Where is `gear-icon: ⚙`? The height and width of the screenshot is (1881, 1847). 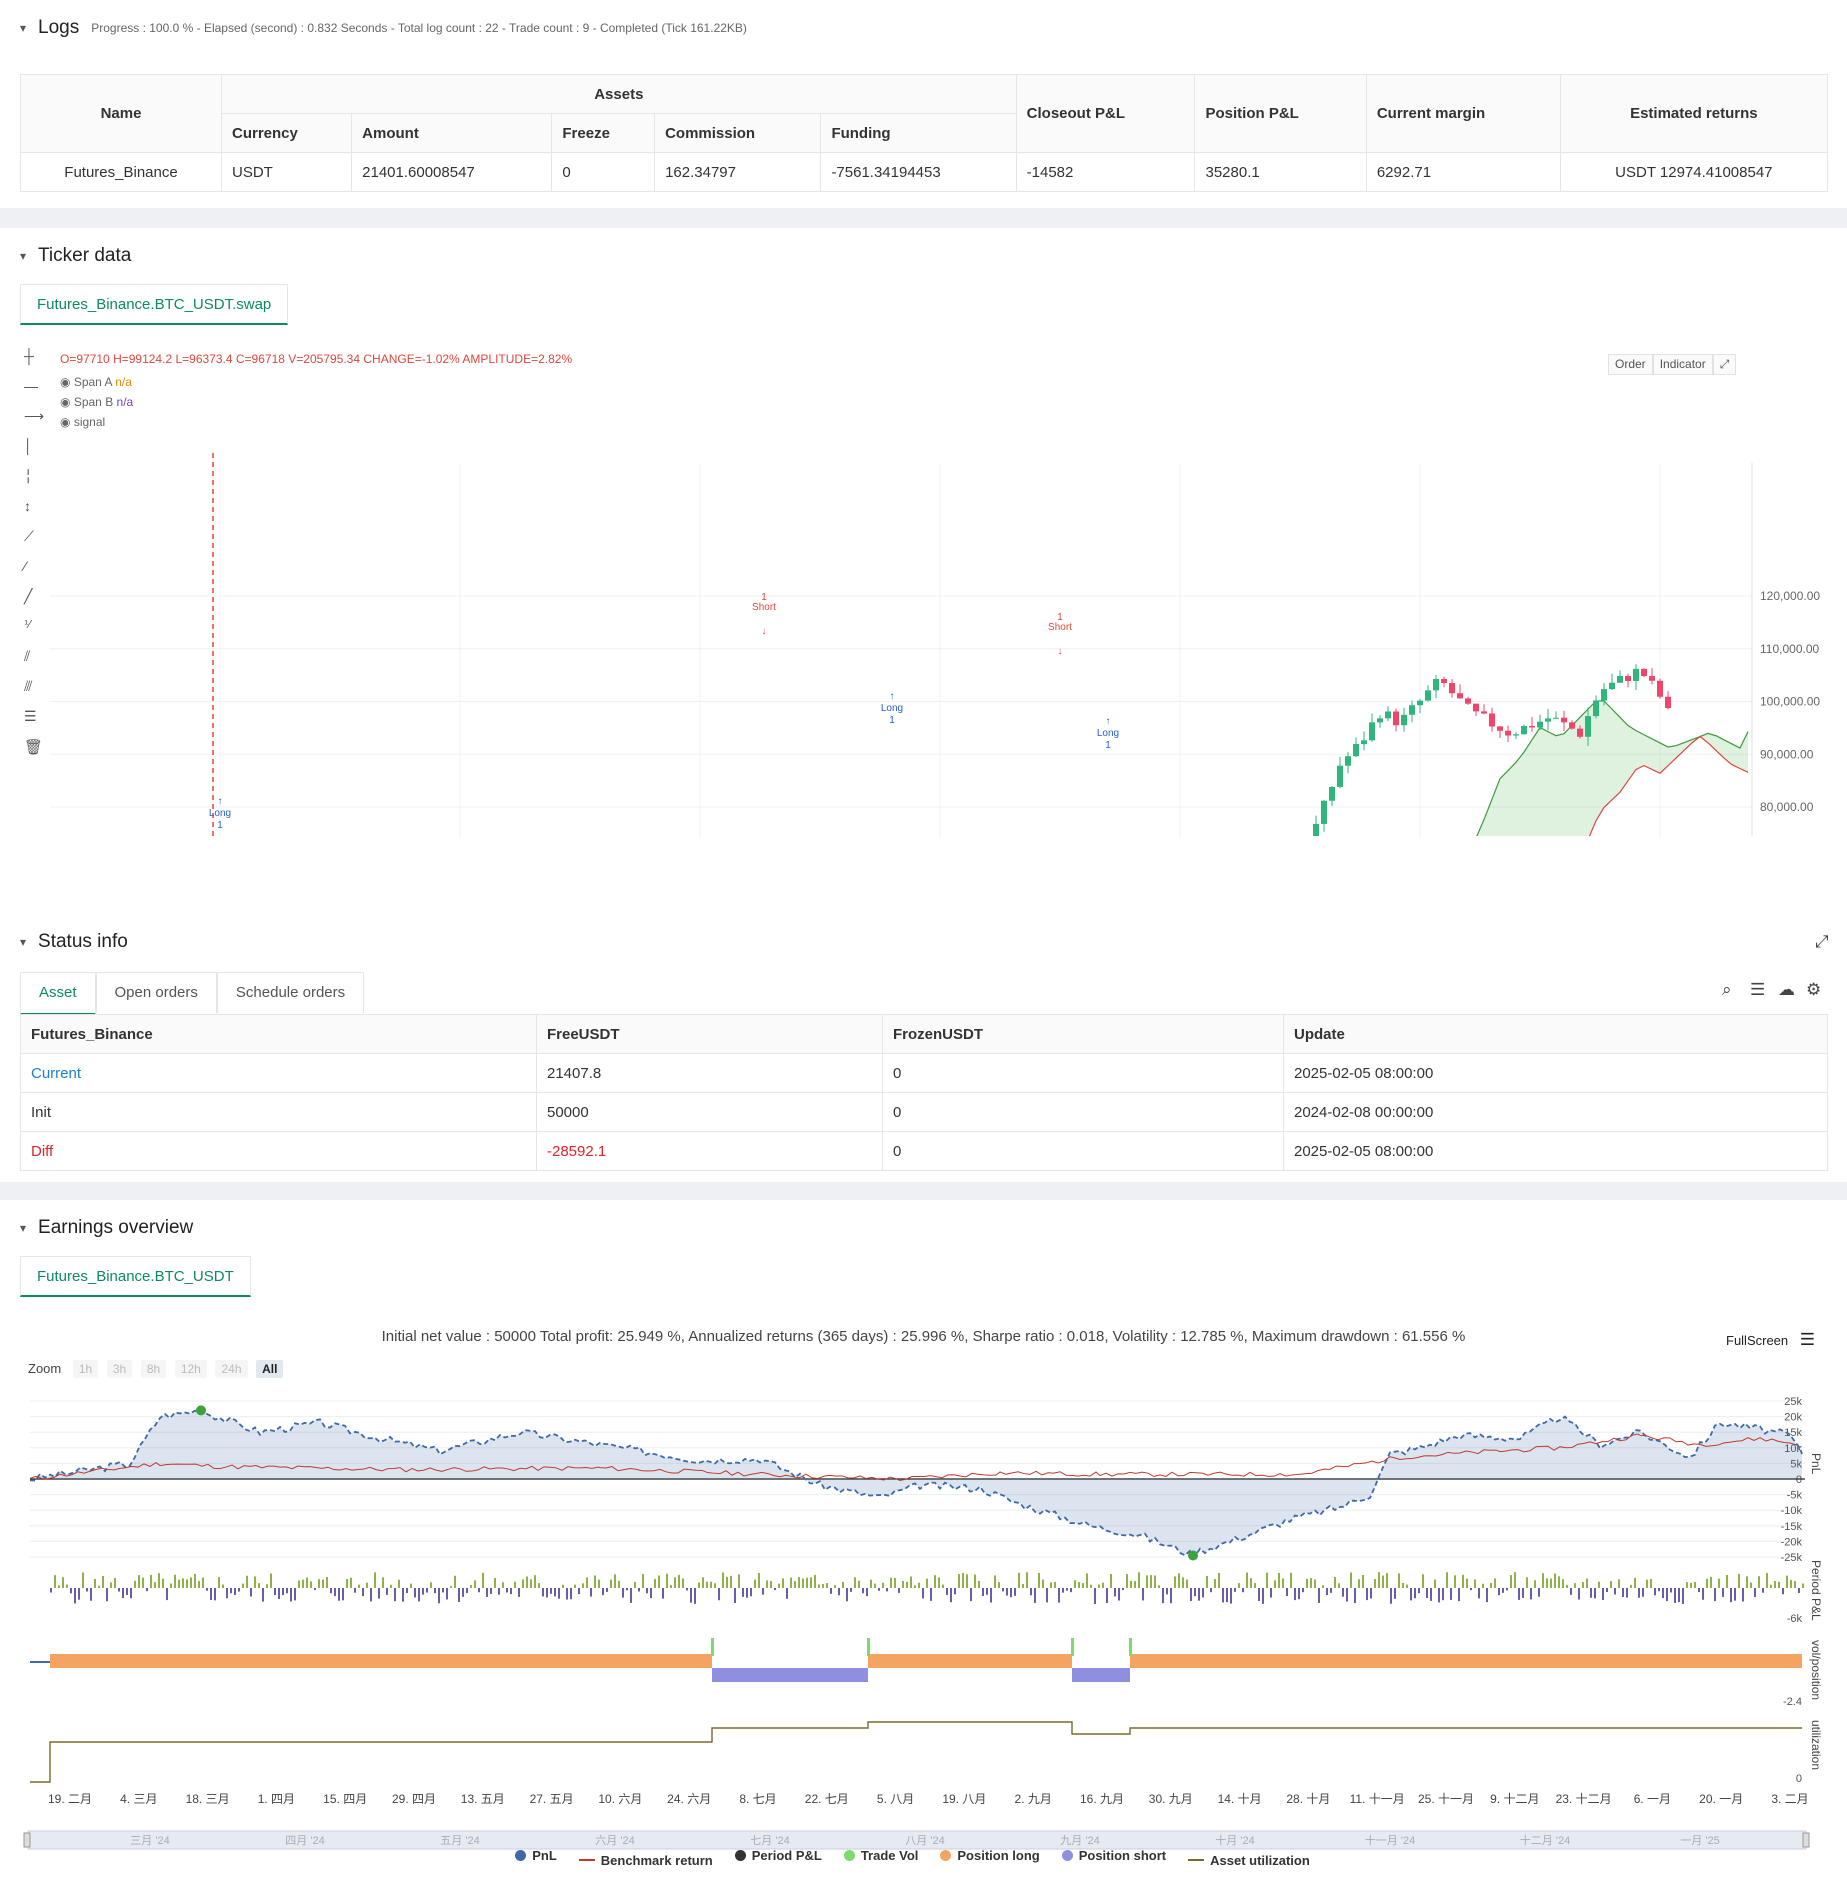
gear-icon: ⚙ is located at coordinates (1814, 989).